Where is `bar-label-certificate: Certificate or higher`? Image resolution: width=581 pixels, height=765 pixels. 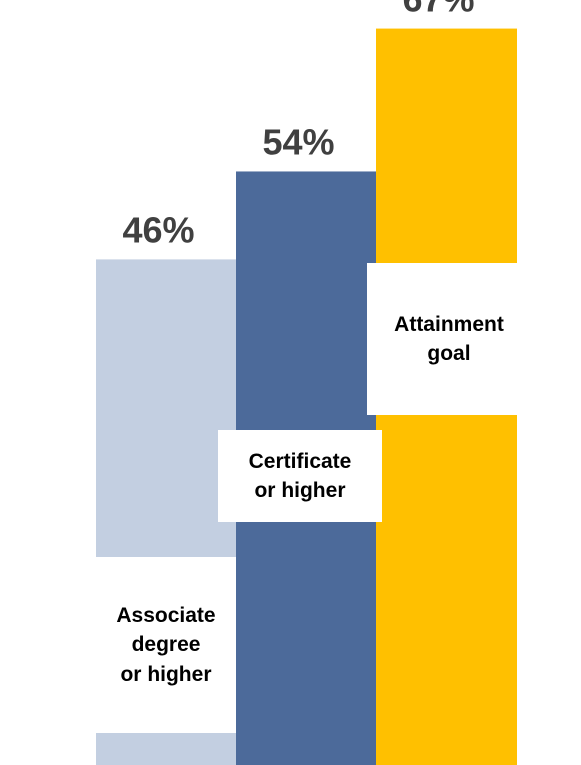 bar-label-certificate: Certificate or higher is located at coordinates (300, 476).